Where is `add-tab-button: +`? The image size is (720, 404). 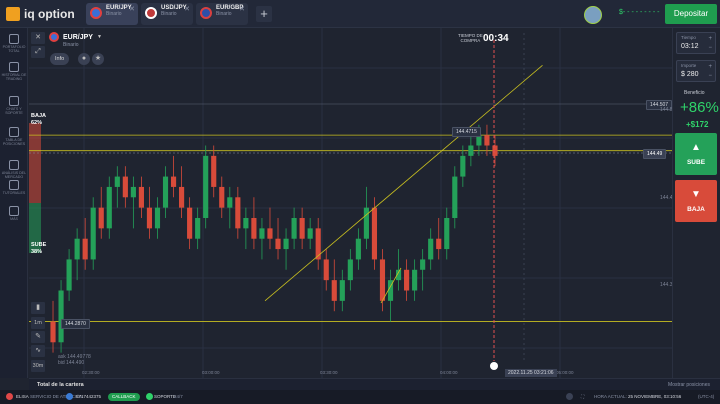
add-tab-button: + is located at coordinates (264, 14).